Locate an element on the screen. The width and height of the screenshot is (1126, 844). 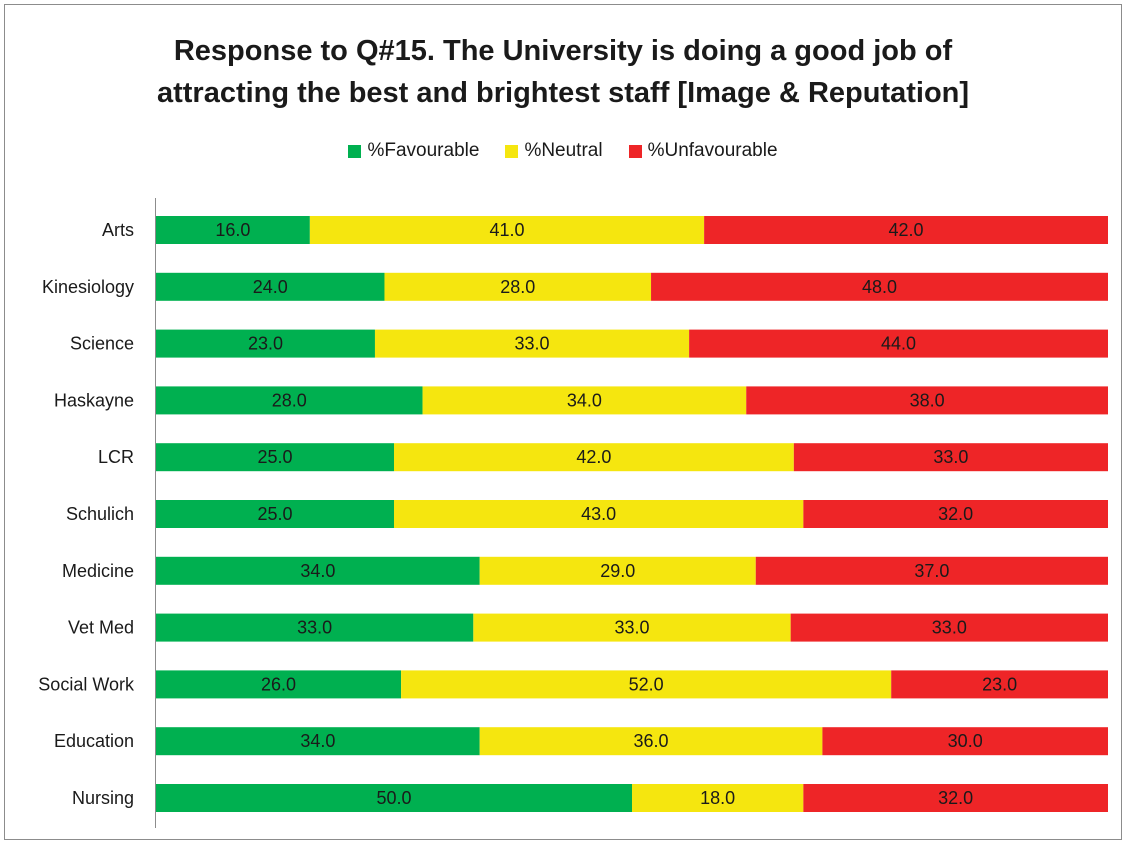
legend-item-neutral: %Neutral is located at coordinates (554, 151).